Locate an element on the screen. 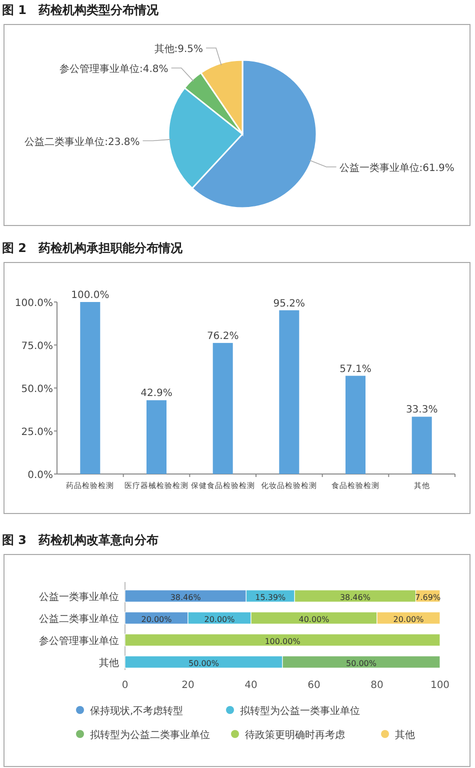 Image resolution: width=475 pixels, height=768 pixels. data-label: :61.9% is located at coordinates (436, 168).